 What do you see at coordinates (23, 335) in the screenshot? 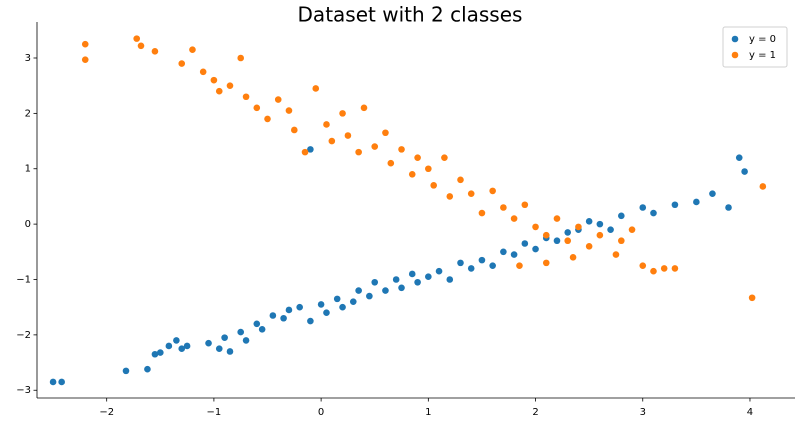
I see `y-tick-label: −2` at bounding box center [23, 335].